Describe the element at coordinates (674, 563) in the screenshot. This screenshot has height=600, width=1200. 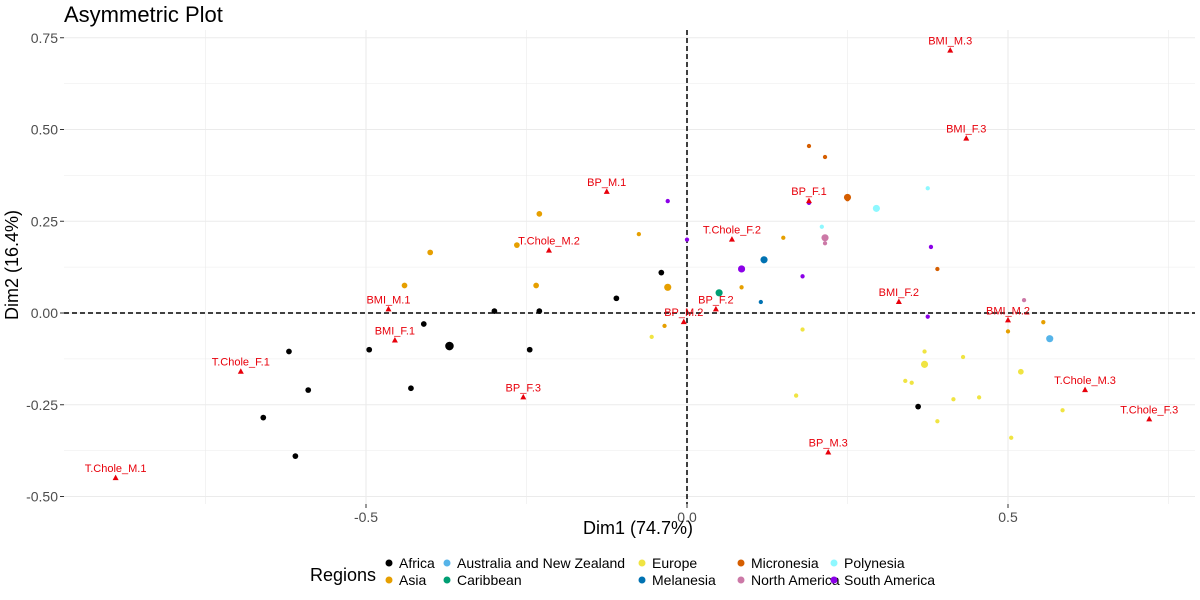
I see `legend-label: Europe` at that location.